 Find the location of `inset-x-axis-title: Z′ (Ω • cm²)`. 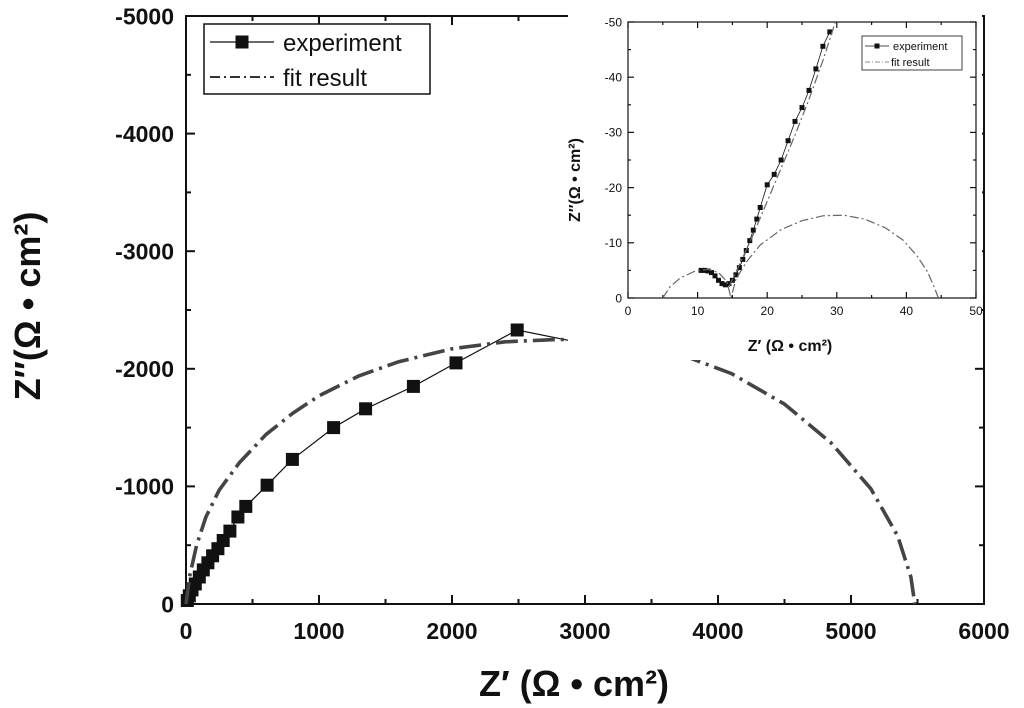

inset-x-axis-title: Z′ (Ω • cm²) is located at coordinates (790, 346).